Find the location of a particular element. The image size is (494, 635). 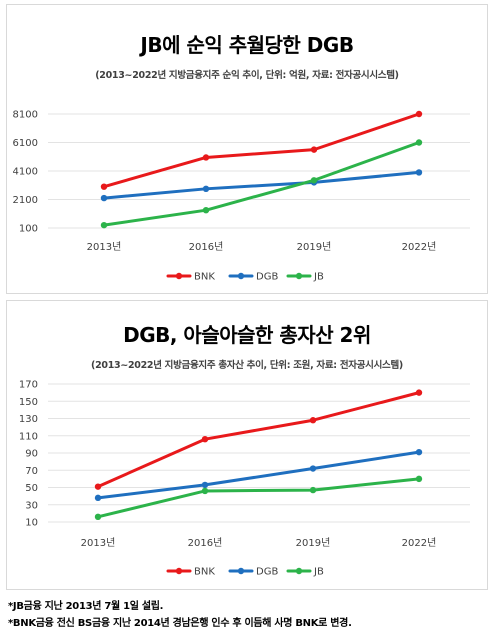

y-tick-label: 110 is located at coordinates (28, 436).